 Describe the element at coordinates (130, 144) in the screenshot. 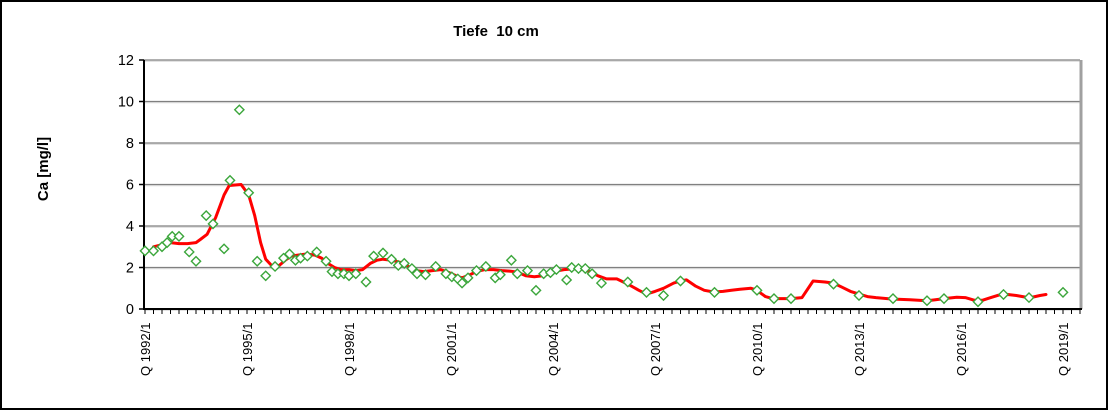

I see `y-tick-label: 8` at that location.